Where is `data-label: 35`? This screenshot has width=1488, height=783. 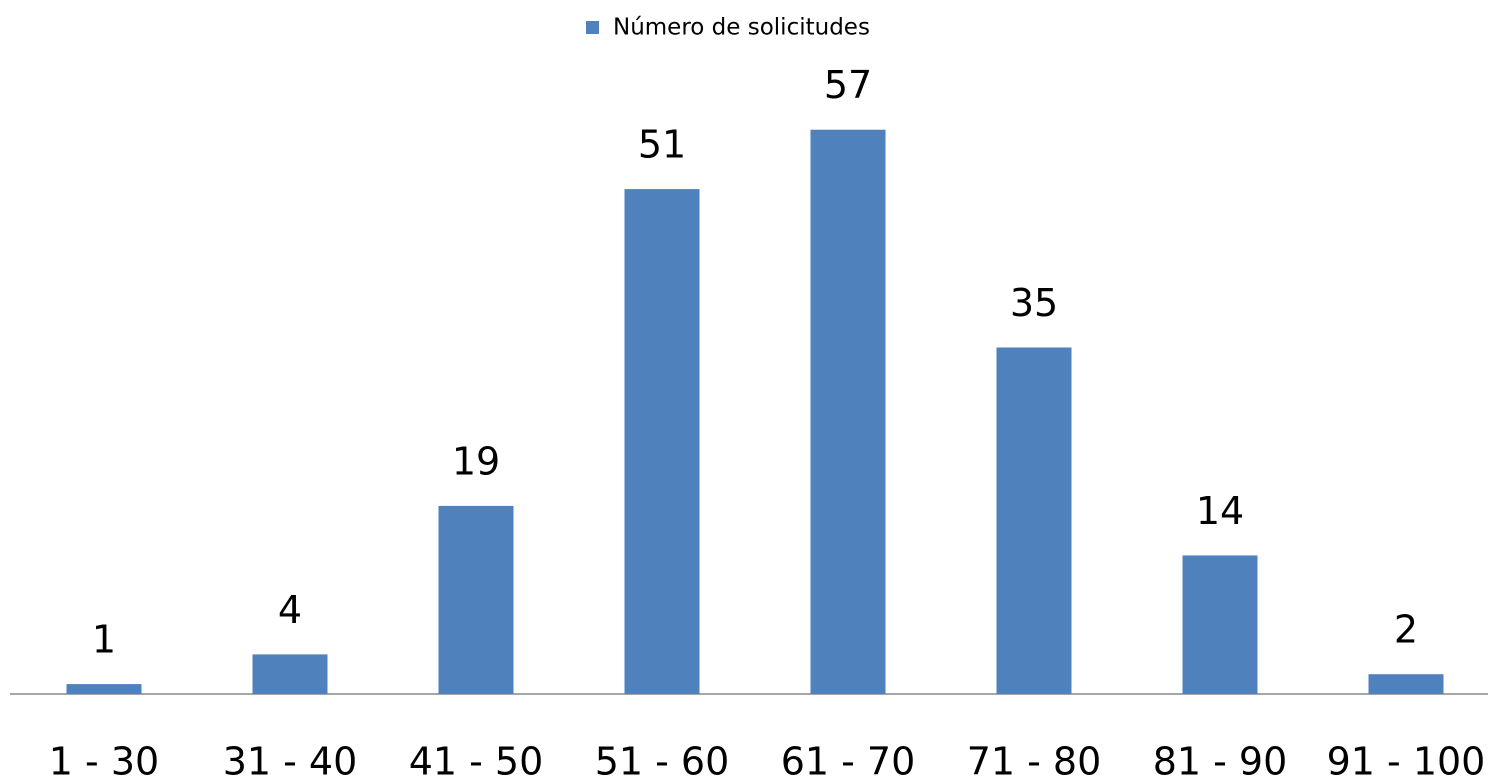
data-label: 35 is located at coordinates (1034, 303).